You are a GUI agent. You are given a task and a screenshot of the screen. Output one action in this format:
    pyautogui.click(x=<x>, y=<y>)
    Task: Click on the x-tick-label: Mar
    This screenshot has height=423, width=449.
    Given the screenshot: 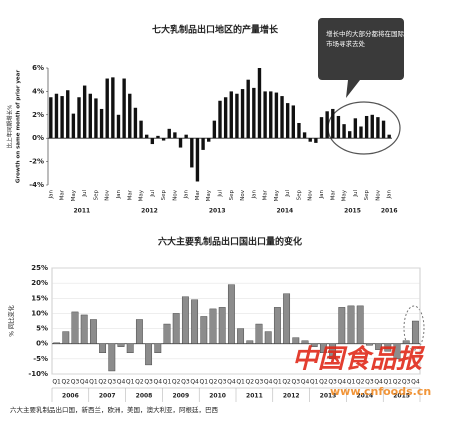 What is the action you would take?
    pyautogui.click(x=130, y=194)
    